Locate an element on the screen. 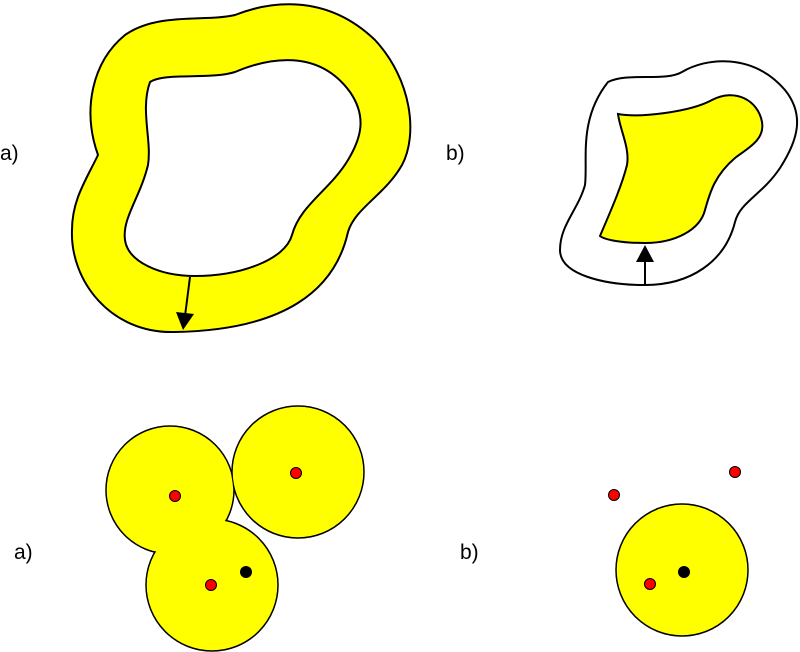  inward-arrow-head is located at coordinates (645, 253).